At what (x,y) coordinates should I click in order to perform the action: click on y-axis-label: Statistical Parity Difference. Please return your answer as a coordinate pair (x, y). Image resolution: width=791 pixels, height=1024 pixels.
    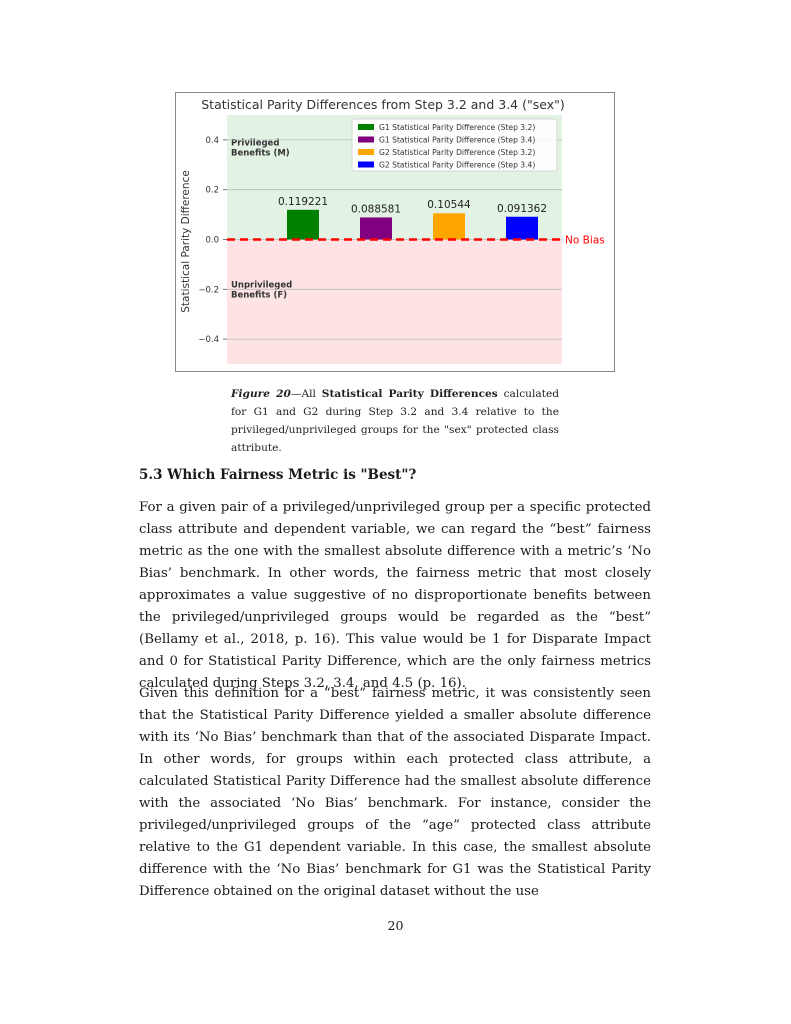
    Looking at the image, I should click on (186, 241).